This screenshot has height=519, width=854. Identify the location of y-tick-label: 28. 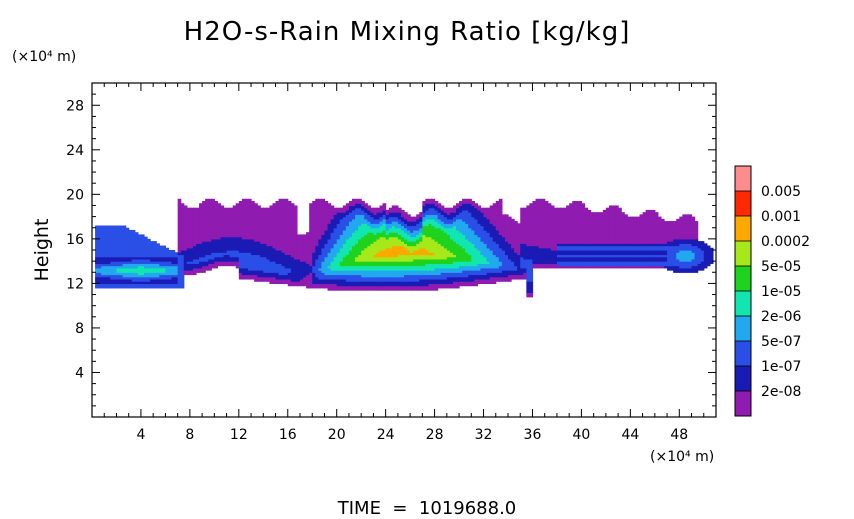
(75, 106).